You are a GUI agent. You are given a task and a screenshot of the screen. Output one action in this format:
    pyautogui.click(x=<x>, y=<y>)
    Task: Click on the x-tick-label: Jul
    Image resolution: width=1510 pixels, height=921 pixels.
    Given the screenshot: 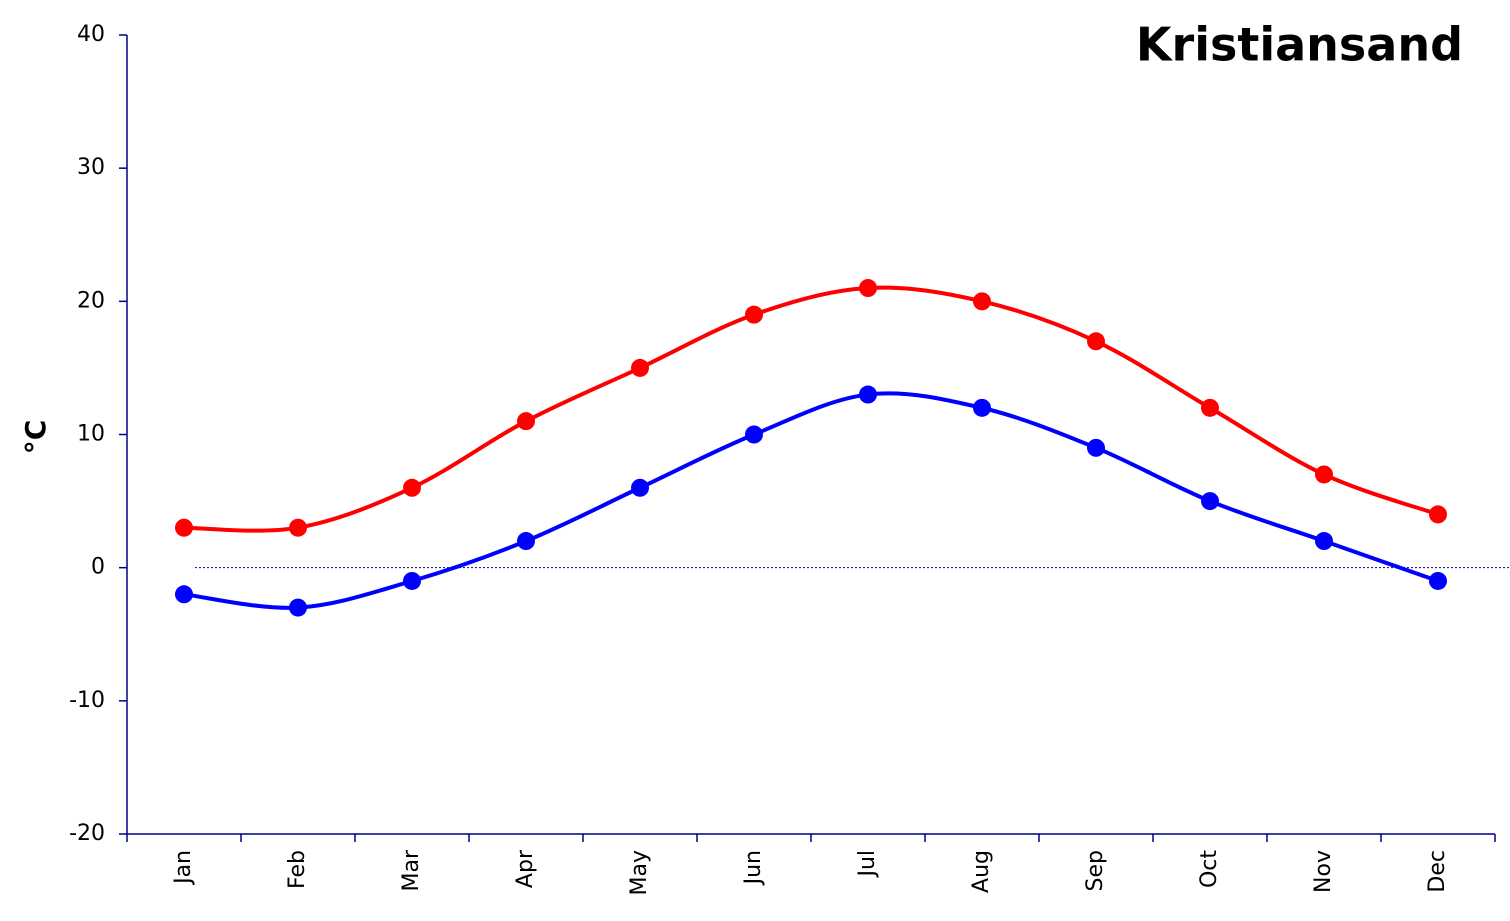 What is the action you would take?
    pyautogui.click(x=867, y=864)
    